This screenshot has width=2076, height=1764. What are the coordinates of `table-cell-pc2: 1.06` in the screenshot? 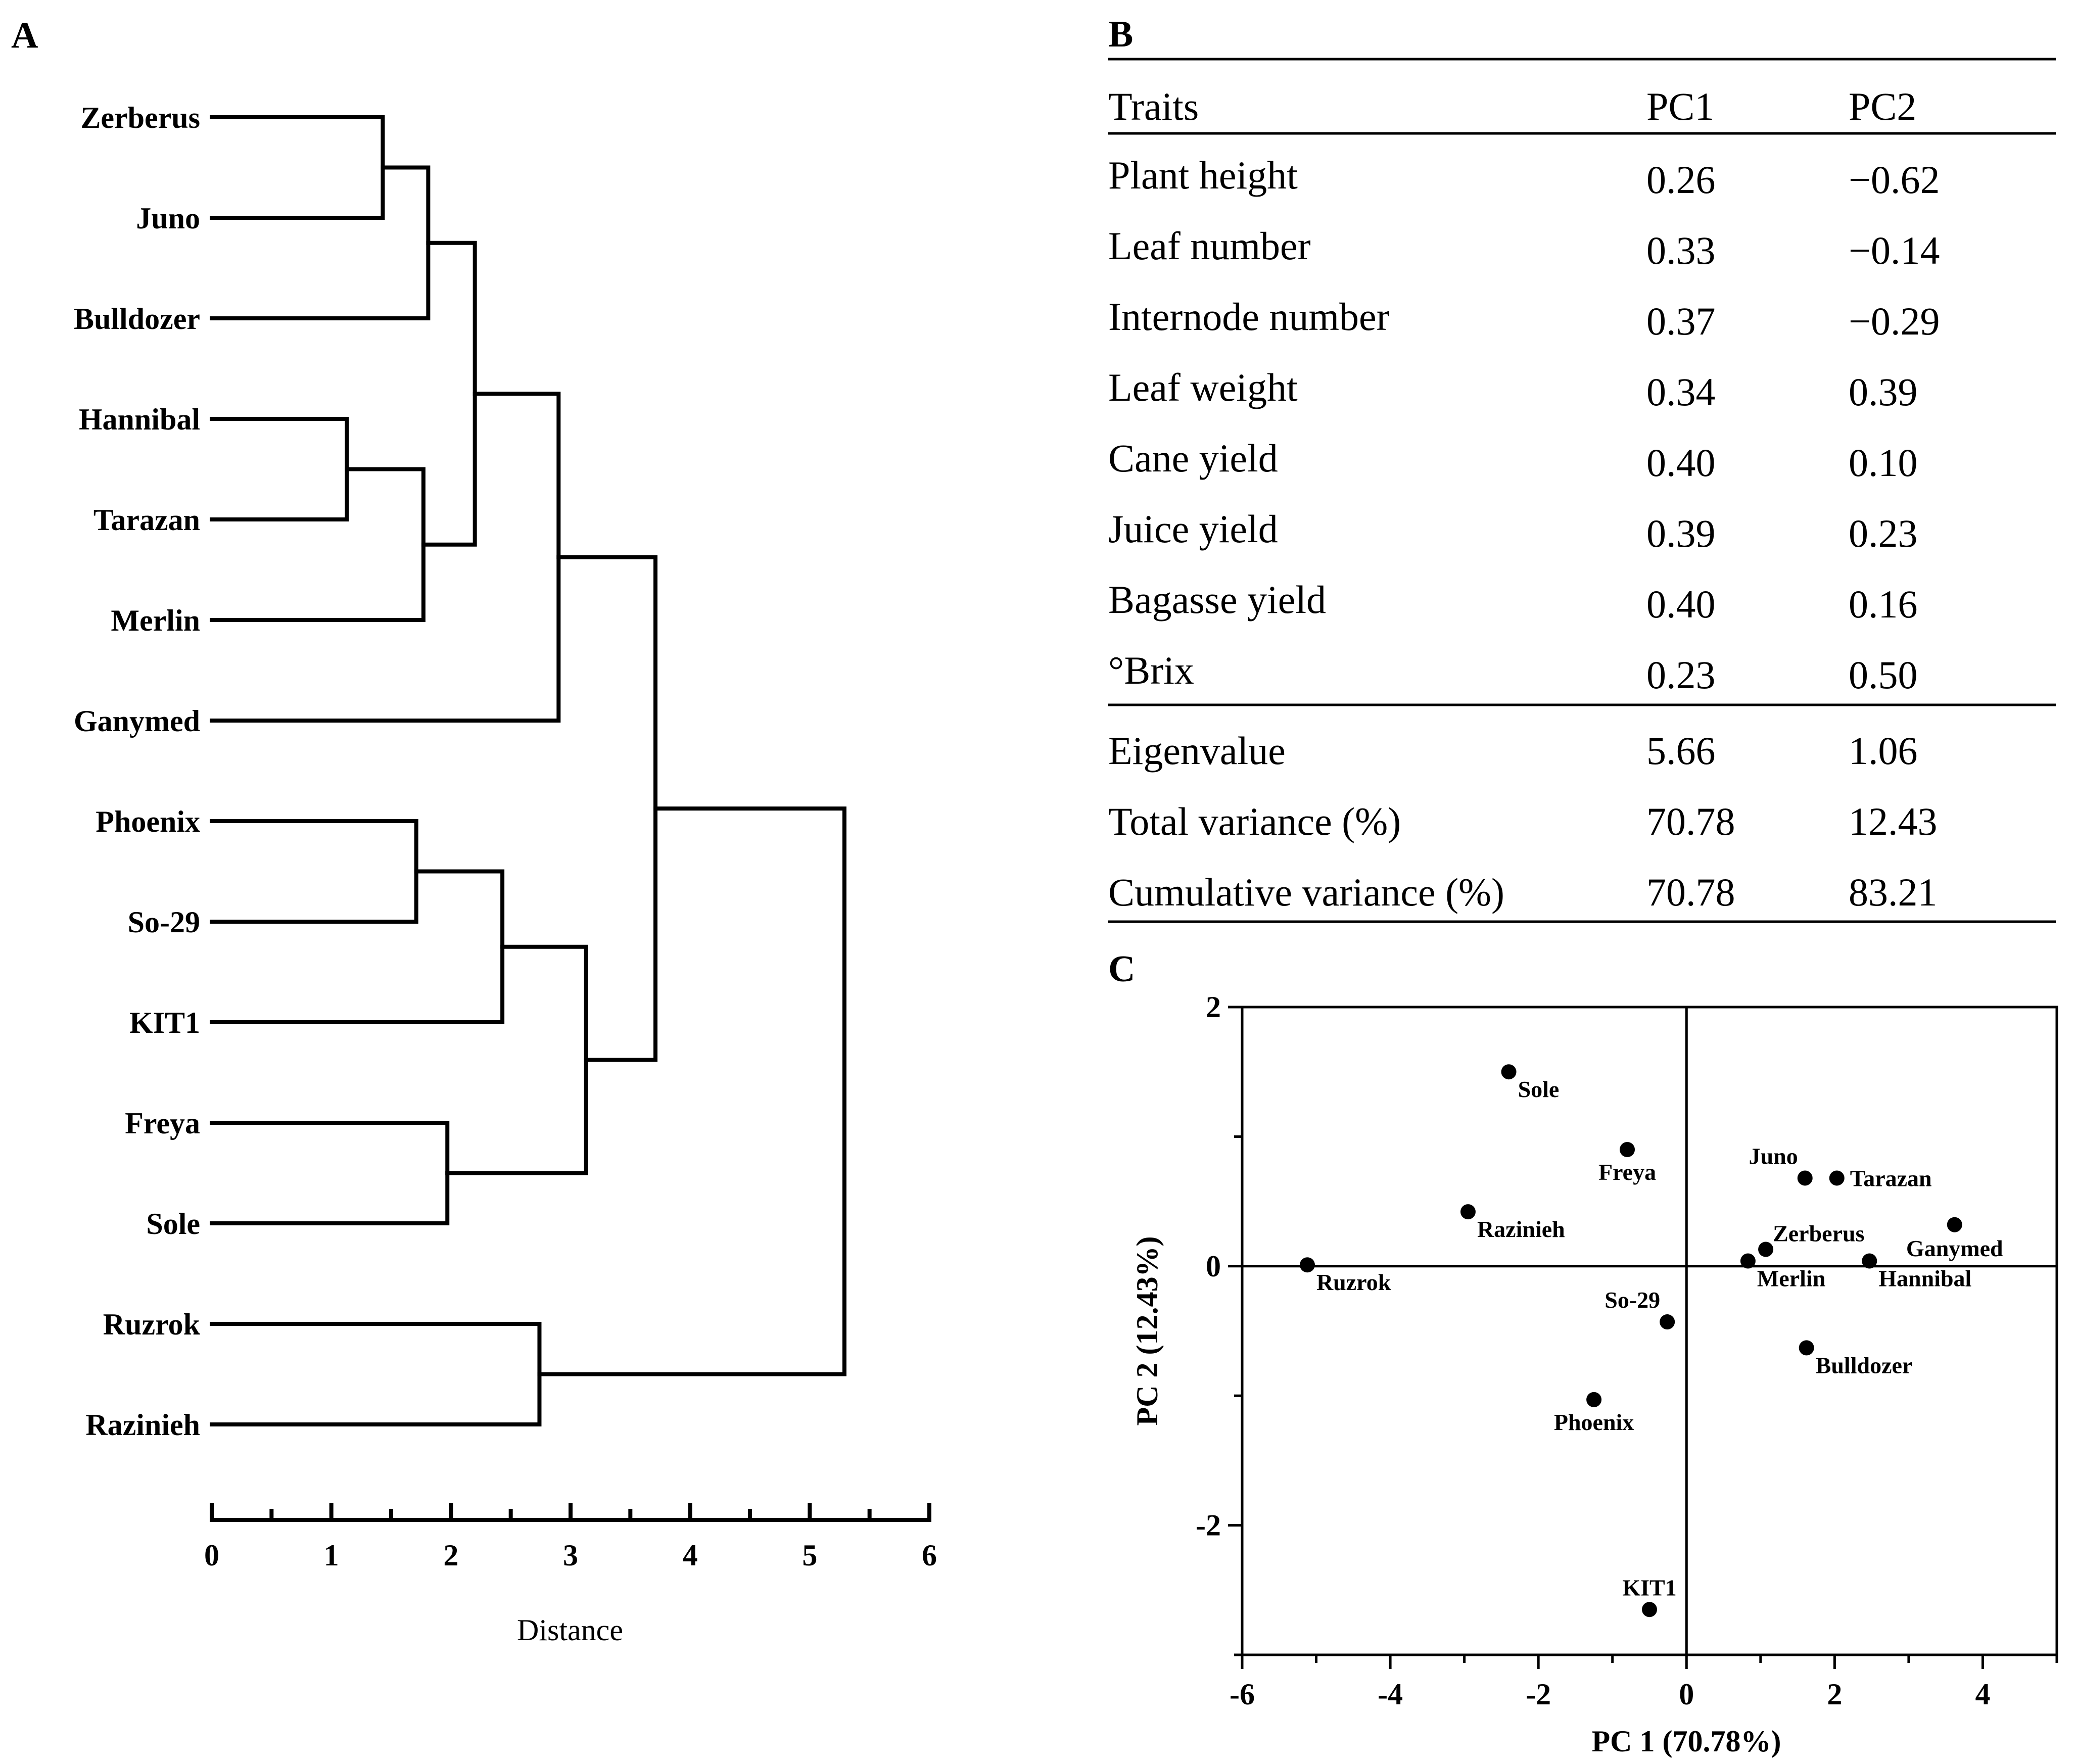 It's located at (1884, 751).